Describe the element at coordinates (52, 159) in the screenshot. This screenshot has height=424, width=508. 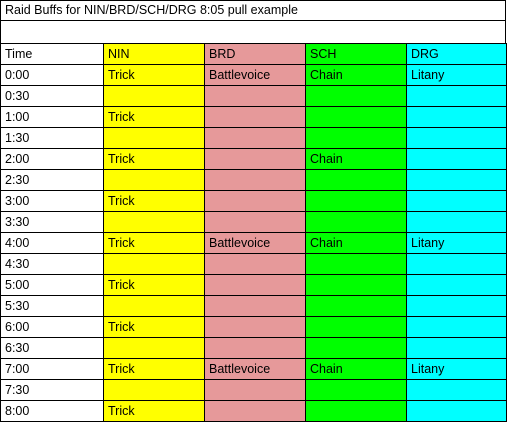
I see `cell-time: 2:00` at that location.